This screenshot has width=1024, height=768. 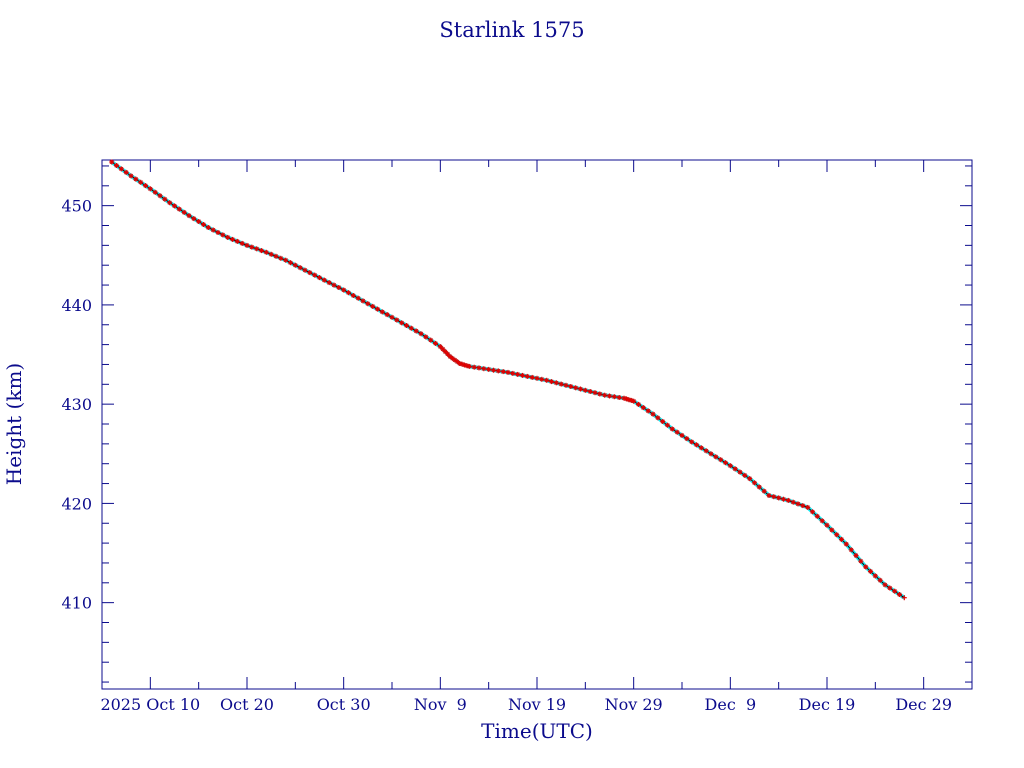 I want to click on y-tick-label: 420, so click(x=76, y=503).